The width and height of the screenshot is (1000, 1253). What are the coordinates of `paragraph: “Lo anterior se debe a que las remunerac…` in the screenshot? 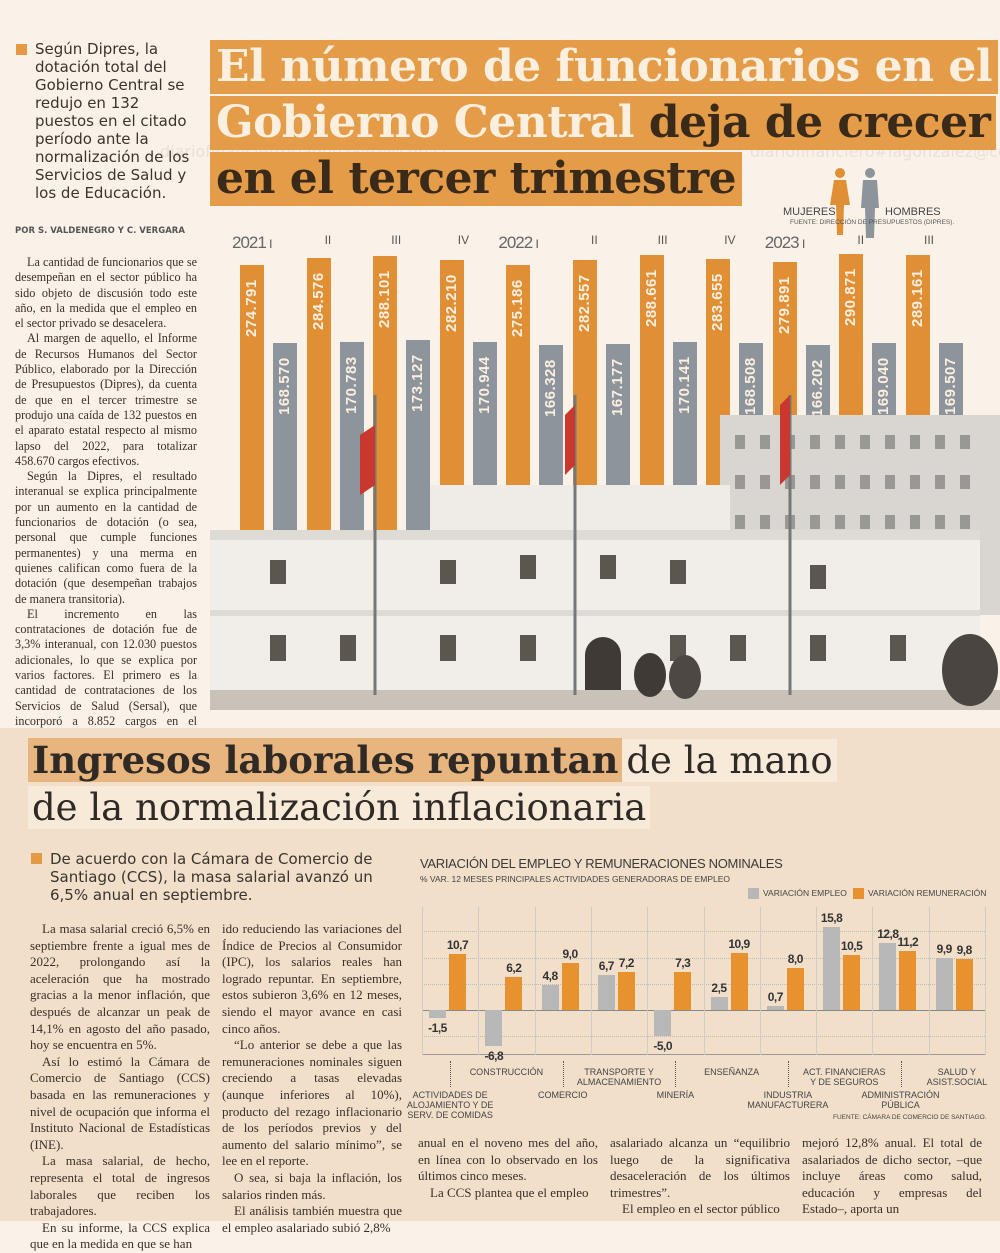 It's located at (312, 1103).